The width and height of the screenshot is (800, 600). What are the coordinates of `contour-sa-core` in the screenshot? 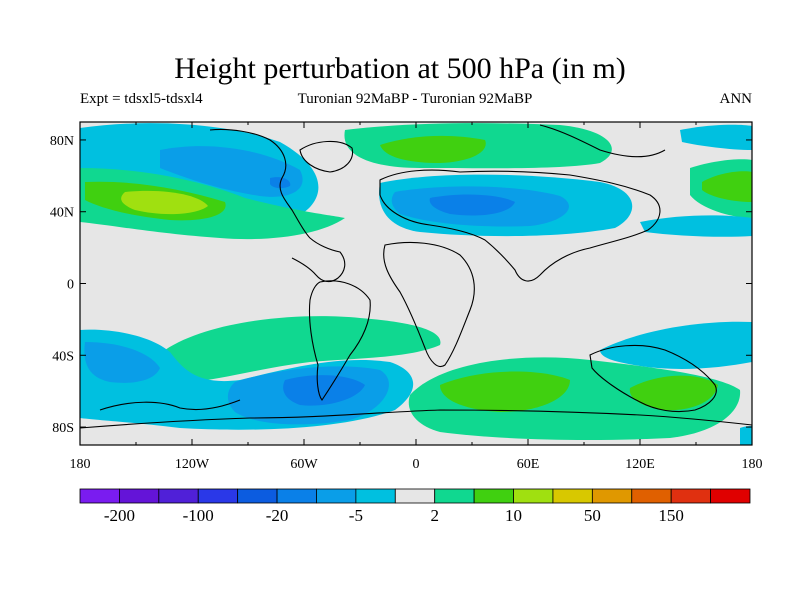 It's located at (324, 390).